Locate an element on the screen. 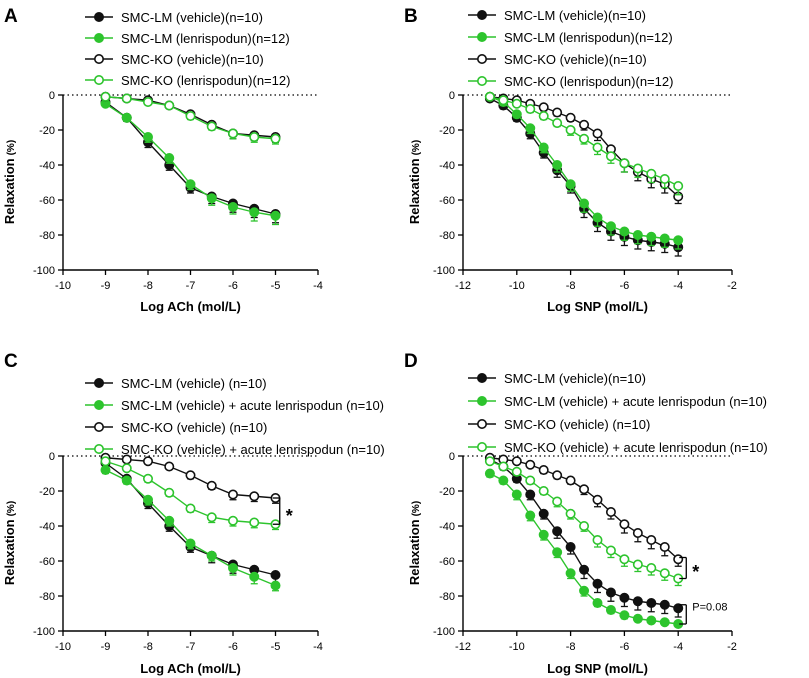 This screenshot has height=678, width=809. x-tick-label: -7 is located at coordinates (191, 647).